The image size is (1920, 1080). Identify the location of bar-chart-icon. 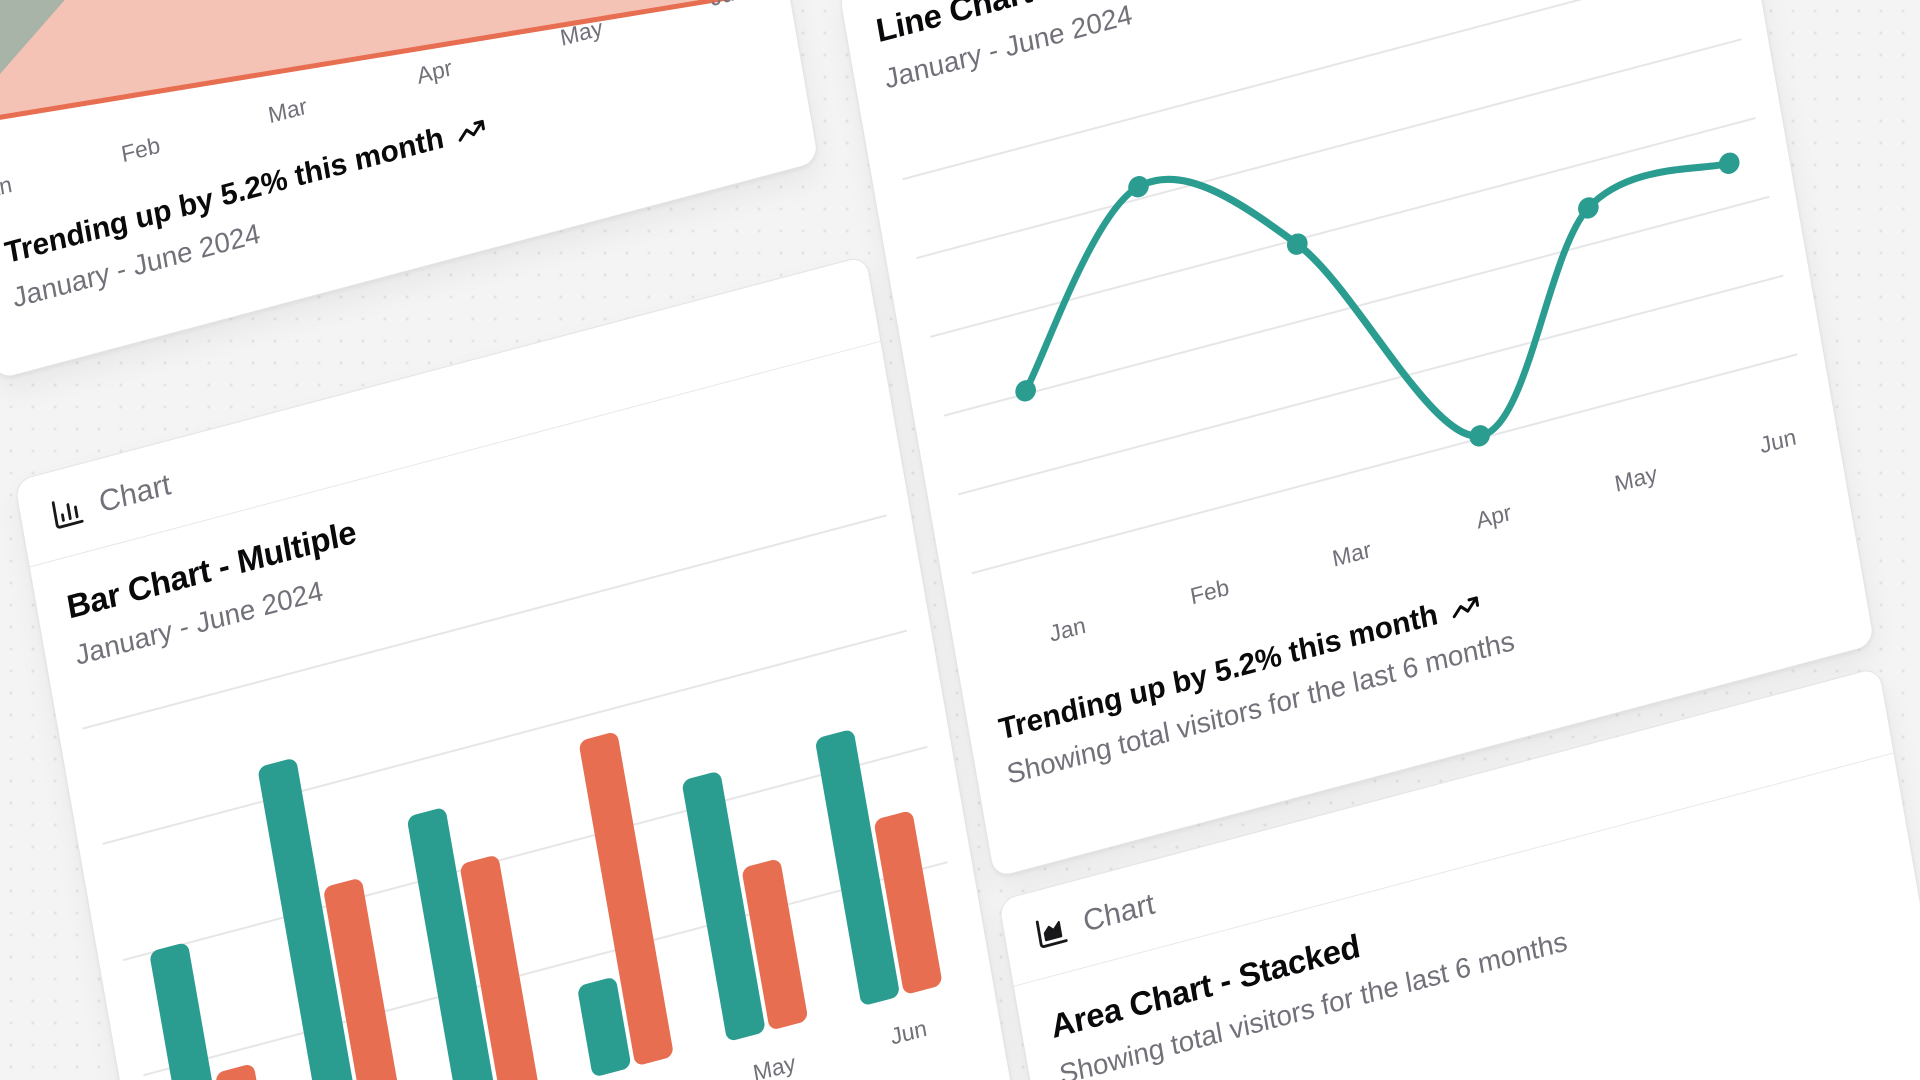
(67, 515).